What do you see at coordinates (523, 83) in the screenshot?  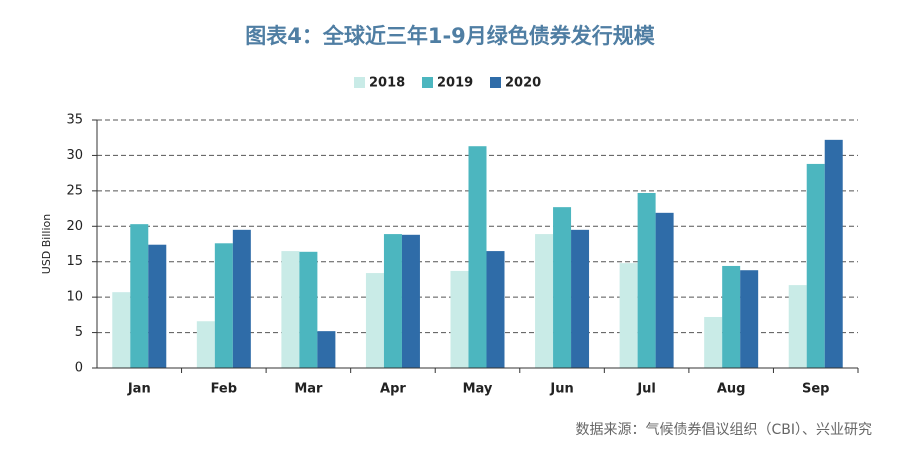 I see `legend-label: 2020` at bounding box center [523, 83].